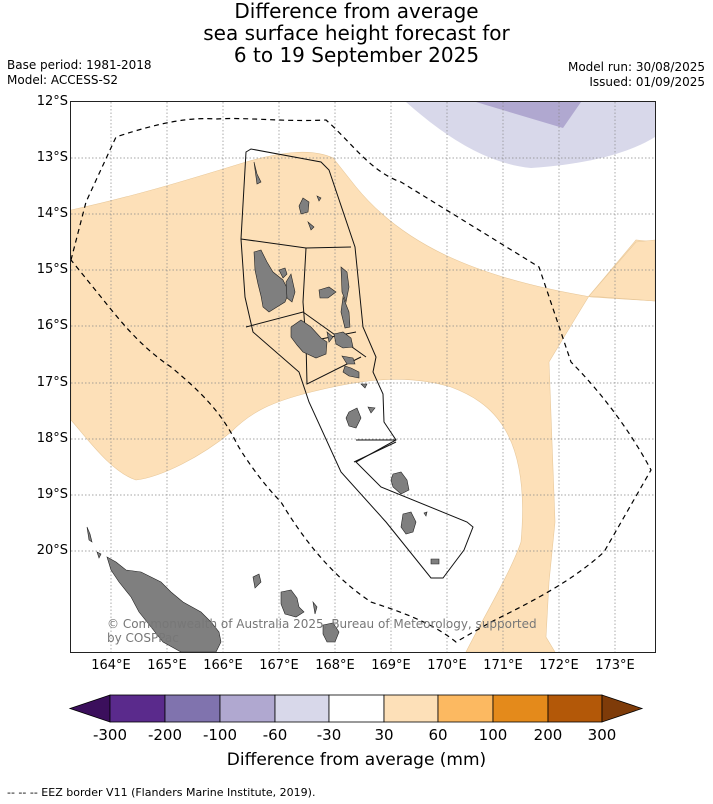 Image resolution: width=713 pixels, height=804 pixels. Describe the element at coordinates (602, 735) in the screenshot. I see `colorbar-tick-label: 300` at that location.